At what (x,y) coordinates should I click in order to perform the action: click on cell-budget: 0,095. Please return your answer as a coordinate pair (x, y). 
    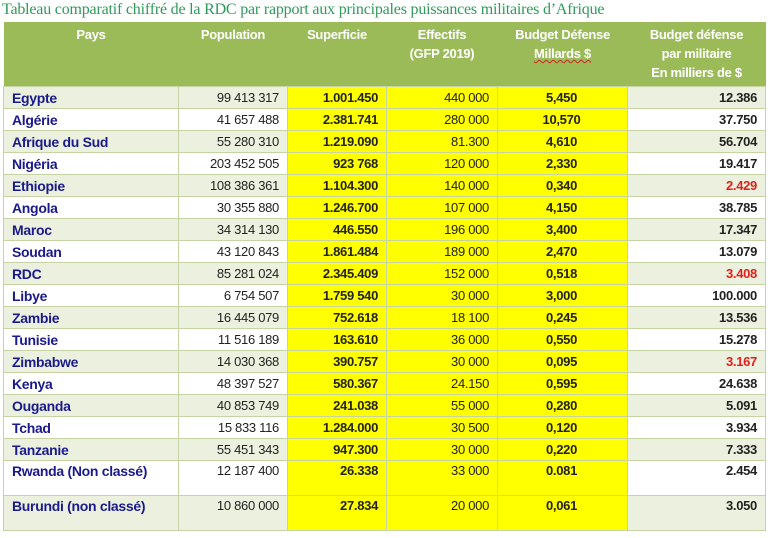
    Looking at the image, I should click on (562, 361).